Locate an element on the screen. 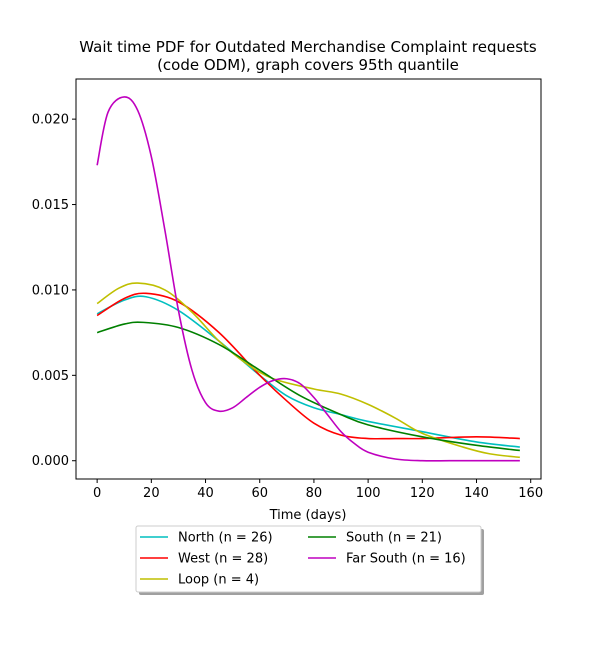  y-tick-label: 0.010 is located at coordinates (50, 290).